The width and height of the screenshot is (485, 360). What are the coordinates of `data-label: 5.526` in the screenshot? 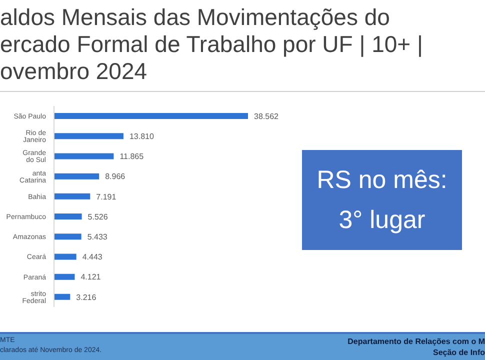 It's located at (98, 217).